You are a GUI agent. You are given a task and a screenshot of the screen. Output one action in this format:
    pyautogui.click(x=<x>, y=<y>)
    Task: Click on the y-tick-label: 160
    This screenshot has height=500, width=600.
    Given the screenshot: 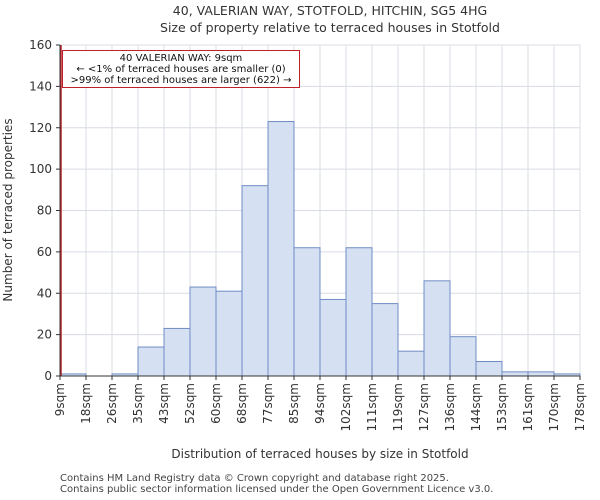 What is the action you would take?
    pyautogui.click(x=40, y=45)
    